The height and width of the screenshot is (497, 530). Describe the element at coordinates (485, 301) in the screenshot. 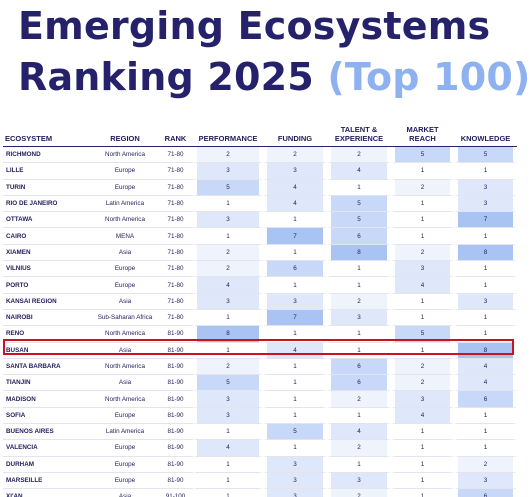

I see `cell-knowledge: 3` at that location.